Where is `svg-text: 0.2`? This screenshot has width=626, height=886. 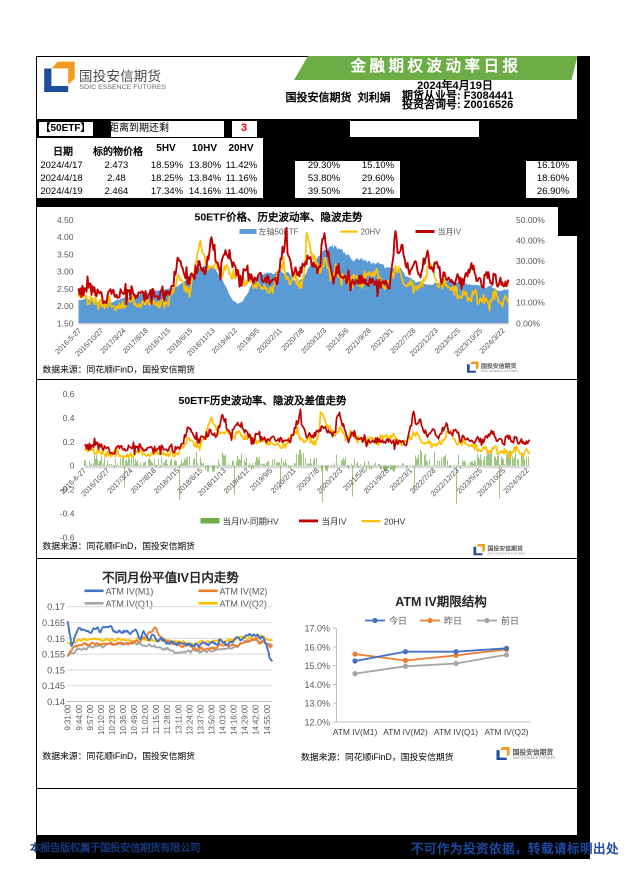 svg-text: 0.2 is located at coordinates (68, 442).